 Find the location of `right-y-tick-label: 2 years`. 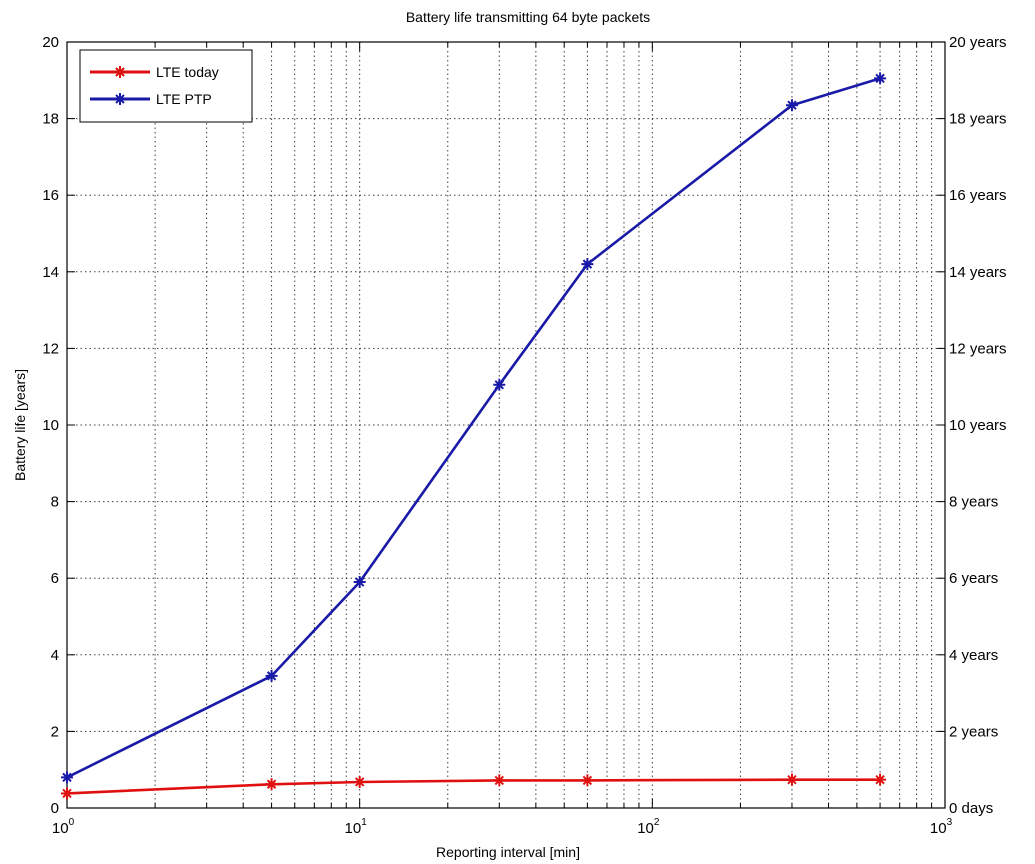

right-y-tick-label: 2 years is located at coordinates (973, 731).